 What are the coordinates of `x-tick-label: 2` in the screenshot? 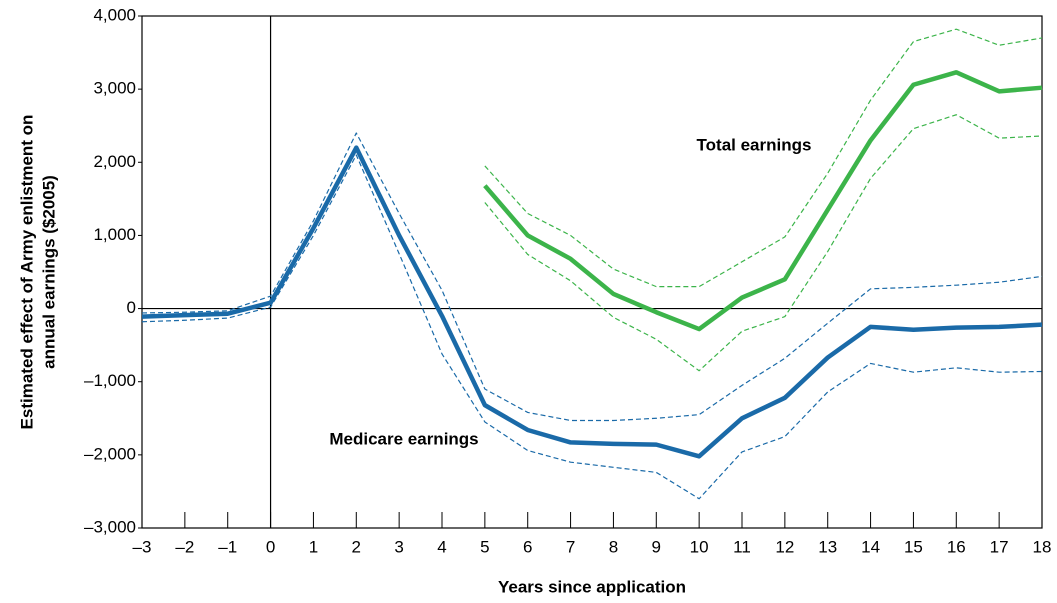 It's located at (356, 546).